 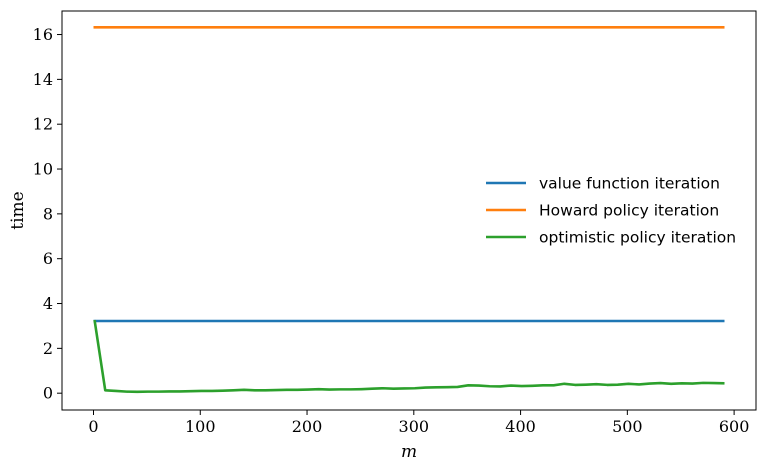 What do you see at coordinates (200, 426) in the screenshot?
I see `x-tick-label-1: 100` at bounding box center [200, 426].